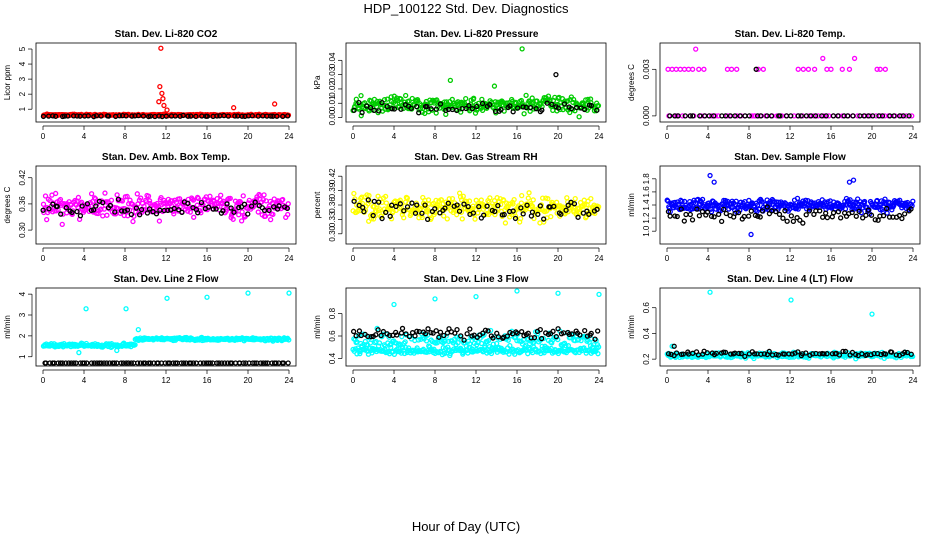 The image size is (936, 540). I want to click on x-tick-label: 24, so click(289, 380).